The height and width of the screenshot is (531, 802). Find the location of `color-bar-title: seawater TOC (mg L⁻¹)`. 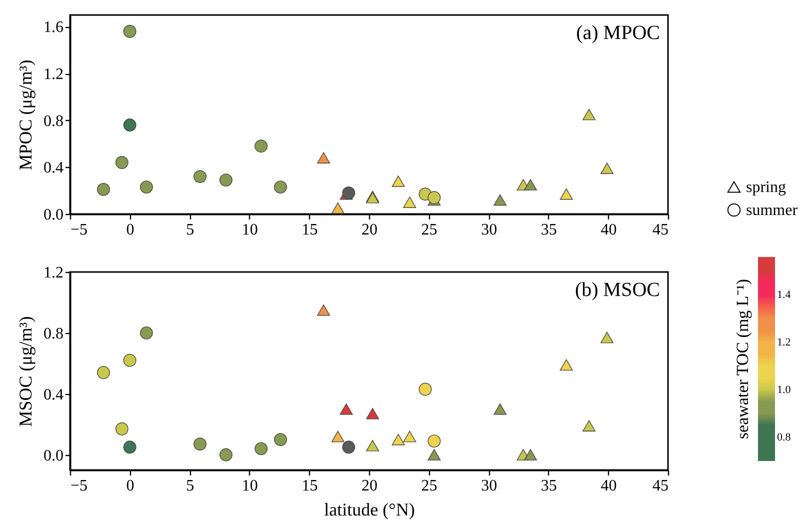

color-bar-title: seawater TOC (mg L⁻¹) is located at coordinates (742, 359).